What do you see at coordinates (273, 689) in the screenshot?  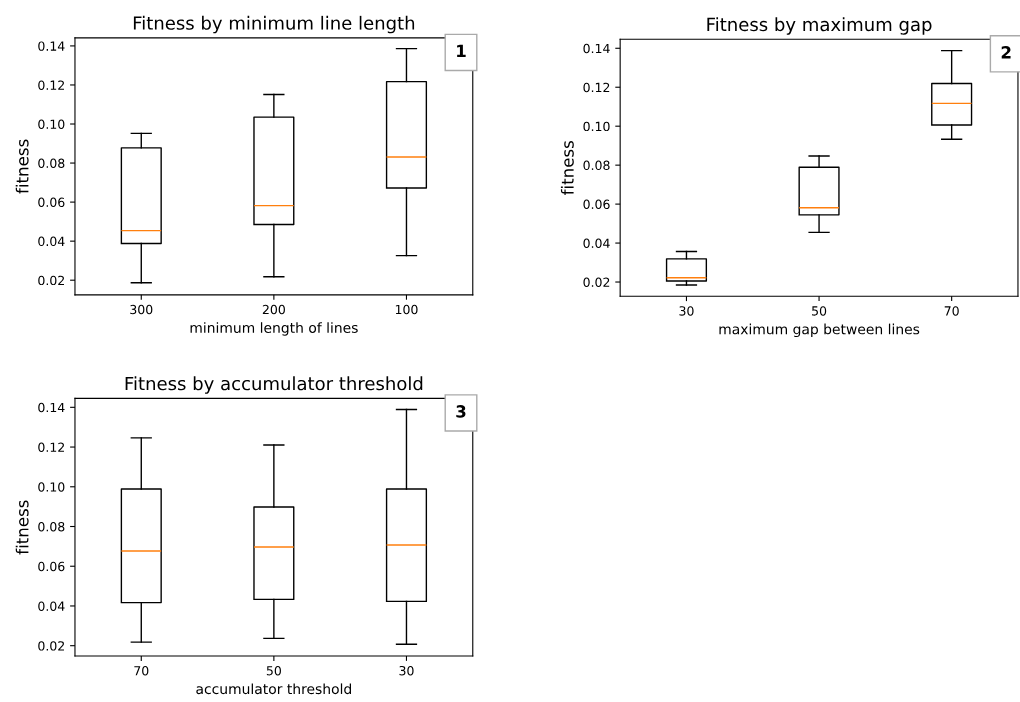 I see `x-axis-title: accumulator threshold` at bounding box center [273, 689].